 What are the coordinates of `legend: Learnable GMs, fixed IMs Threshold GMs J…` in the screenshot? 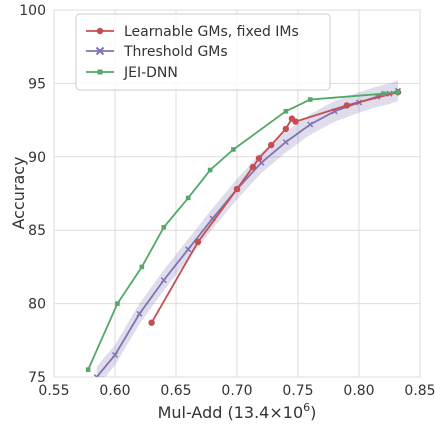 It's located at (203, 52).